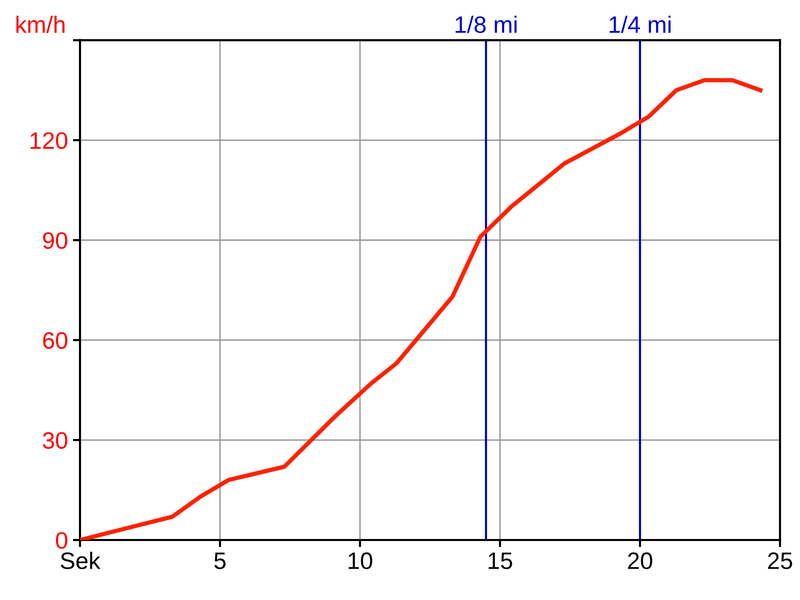 The height and width of the screenshot is (600, 800). Describe the element at coordinates (360, 561) in the screenshot. I see `x-tick-label: 10` at that location.